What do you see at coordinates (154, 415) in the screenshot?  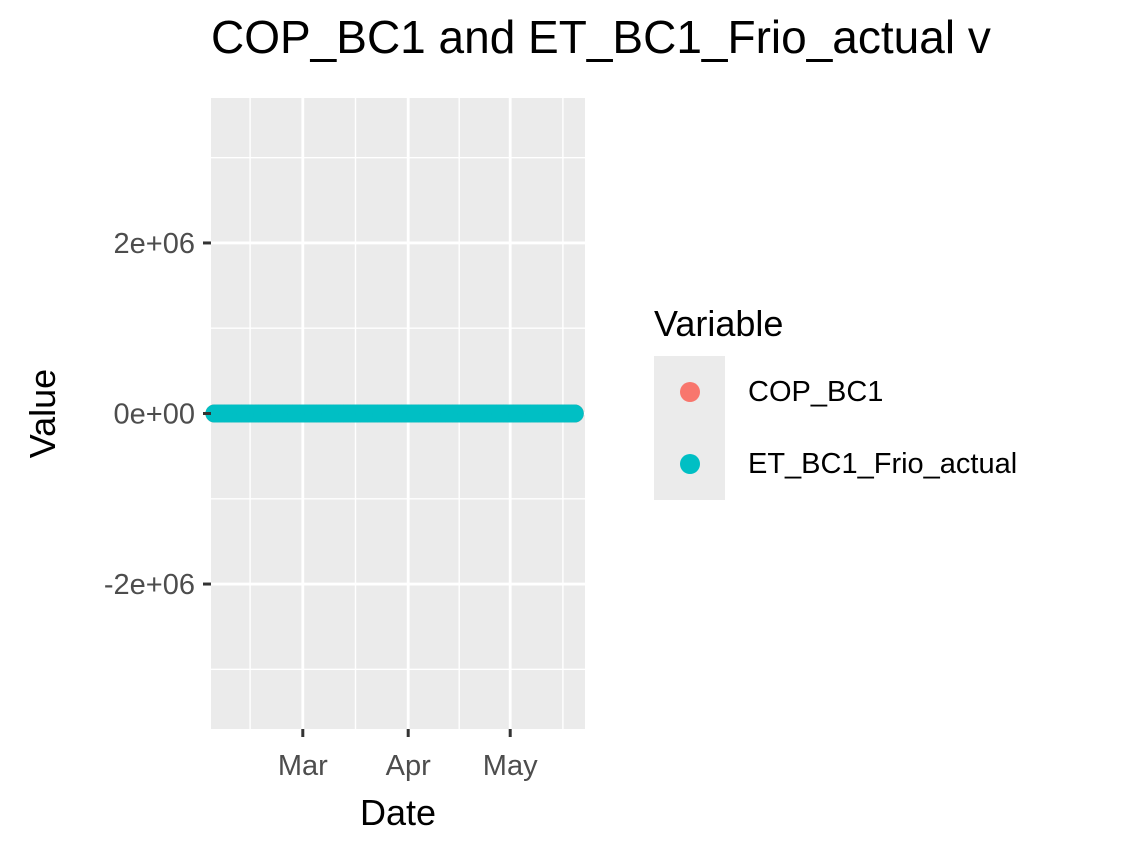 I see `y-tick-label: 0e+00` at bounding box center [154, 415].